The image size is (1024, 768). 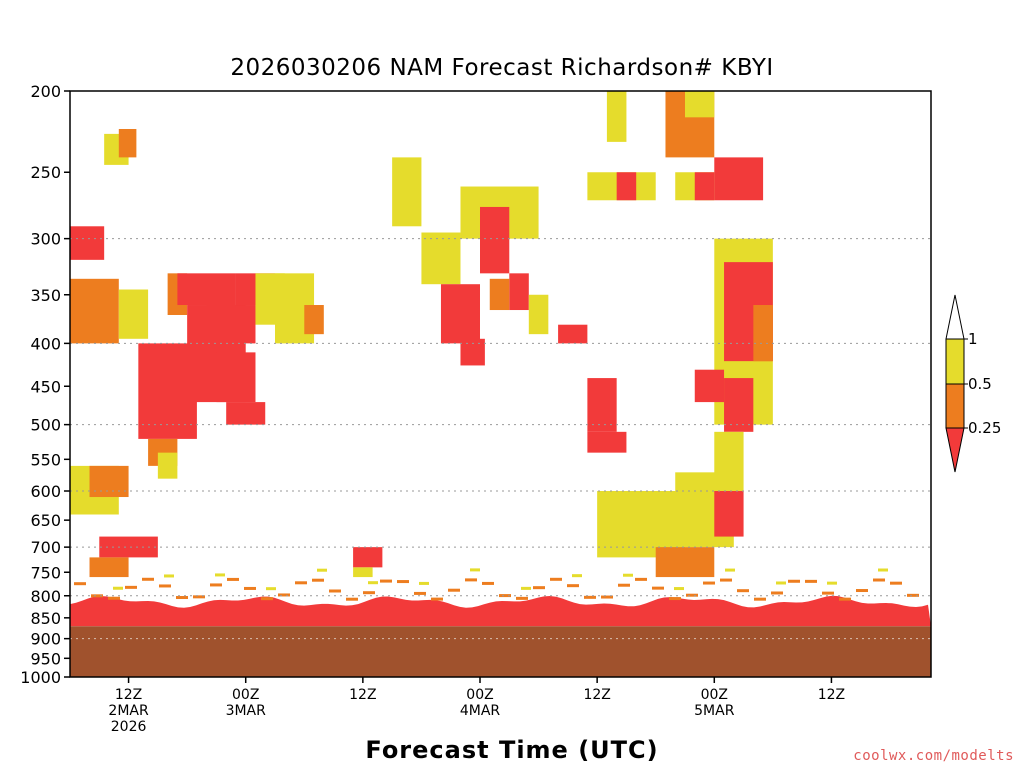 What do you see at coordinates (973, 383) in the screenshot?
I see `colorbar: 1 0.5 0.25` at bounding box center [973, 383].